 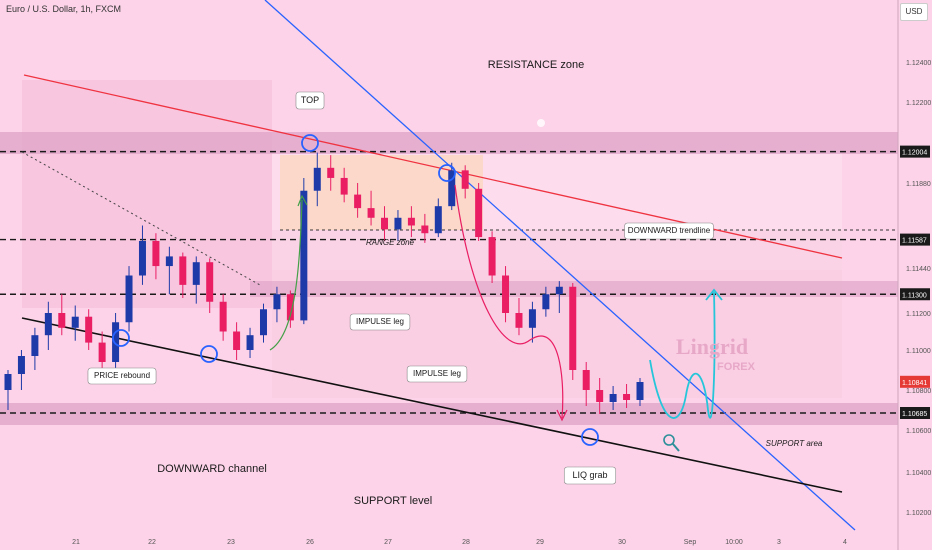 I want to click on watermark-subtitle: FOREX, so click(x=736, y=367).